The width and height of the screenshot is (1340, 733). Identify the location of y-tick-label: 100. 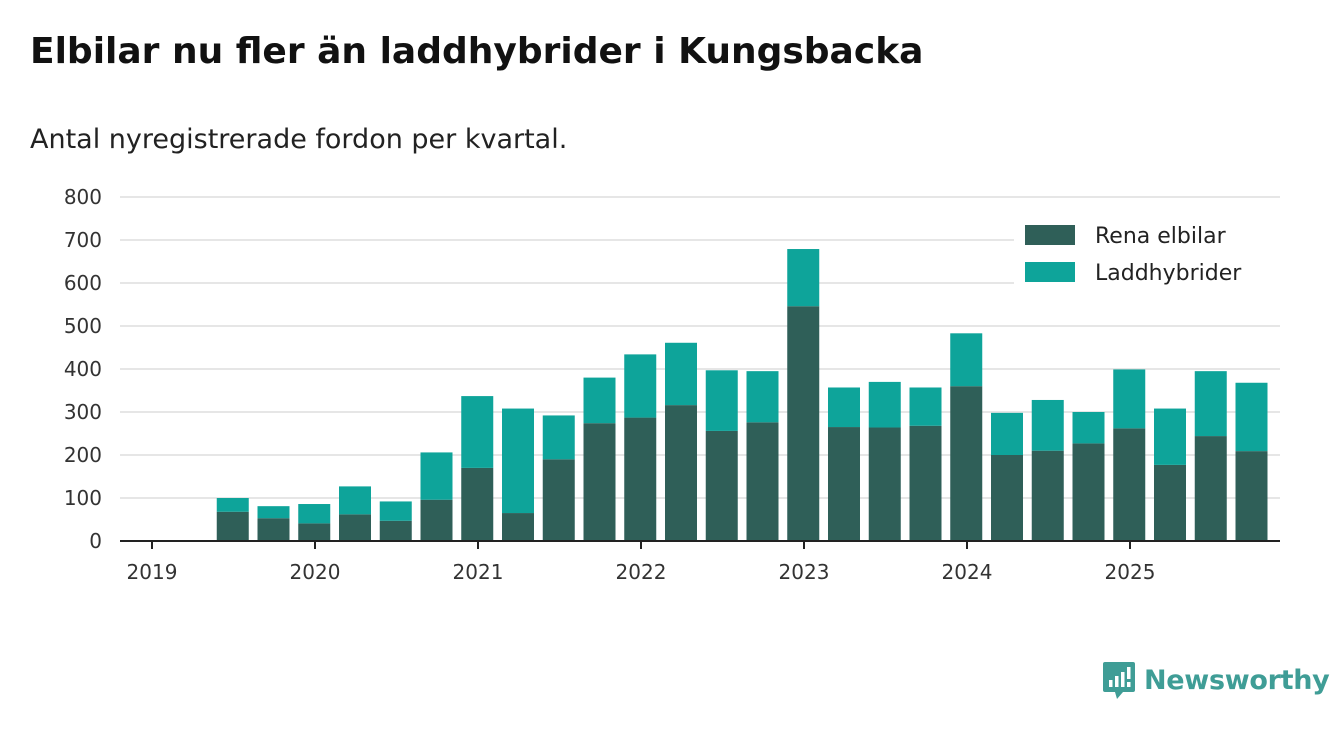
(83, 498).